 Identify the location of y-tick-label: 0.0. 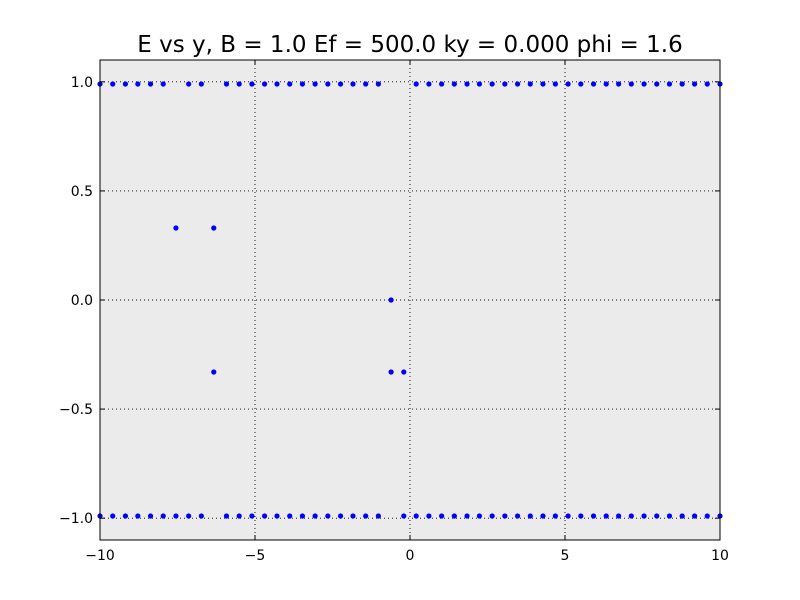
(82, 301).